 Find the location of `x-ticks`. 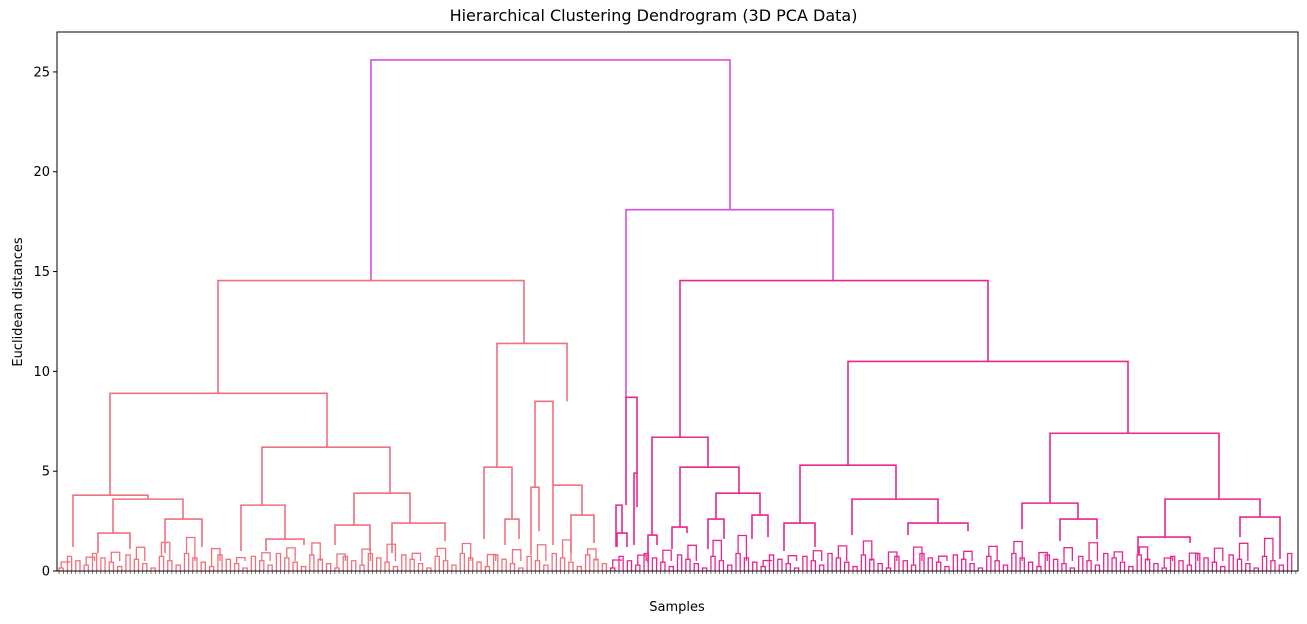

x-ticks is located at coordinates (677, 572).